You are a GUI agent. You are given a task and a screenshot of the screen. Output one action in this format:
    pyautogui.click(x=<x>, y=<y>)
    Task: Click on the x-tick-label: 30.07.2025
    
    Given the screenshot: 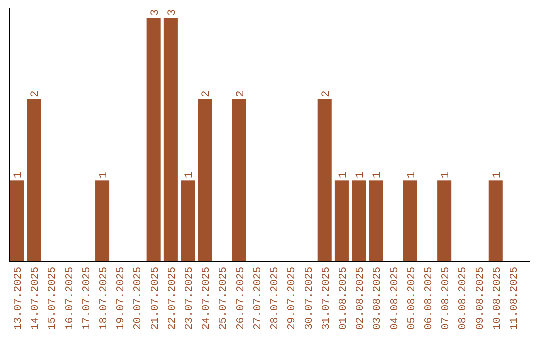 What is the action you would take?
    pyautogui.click(x=310, y=298)
    